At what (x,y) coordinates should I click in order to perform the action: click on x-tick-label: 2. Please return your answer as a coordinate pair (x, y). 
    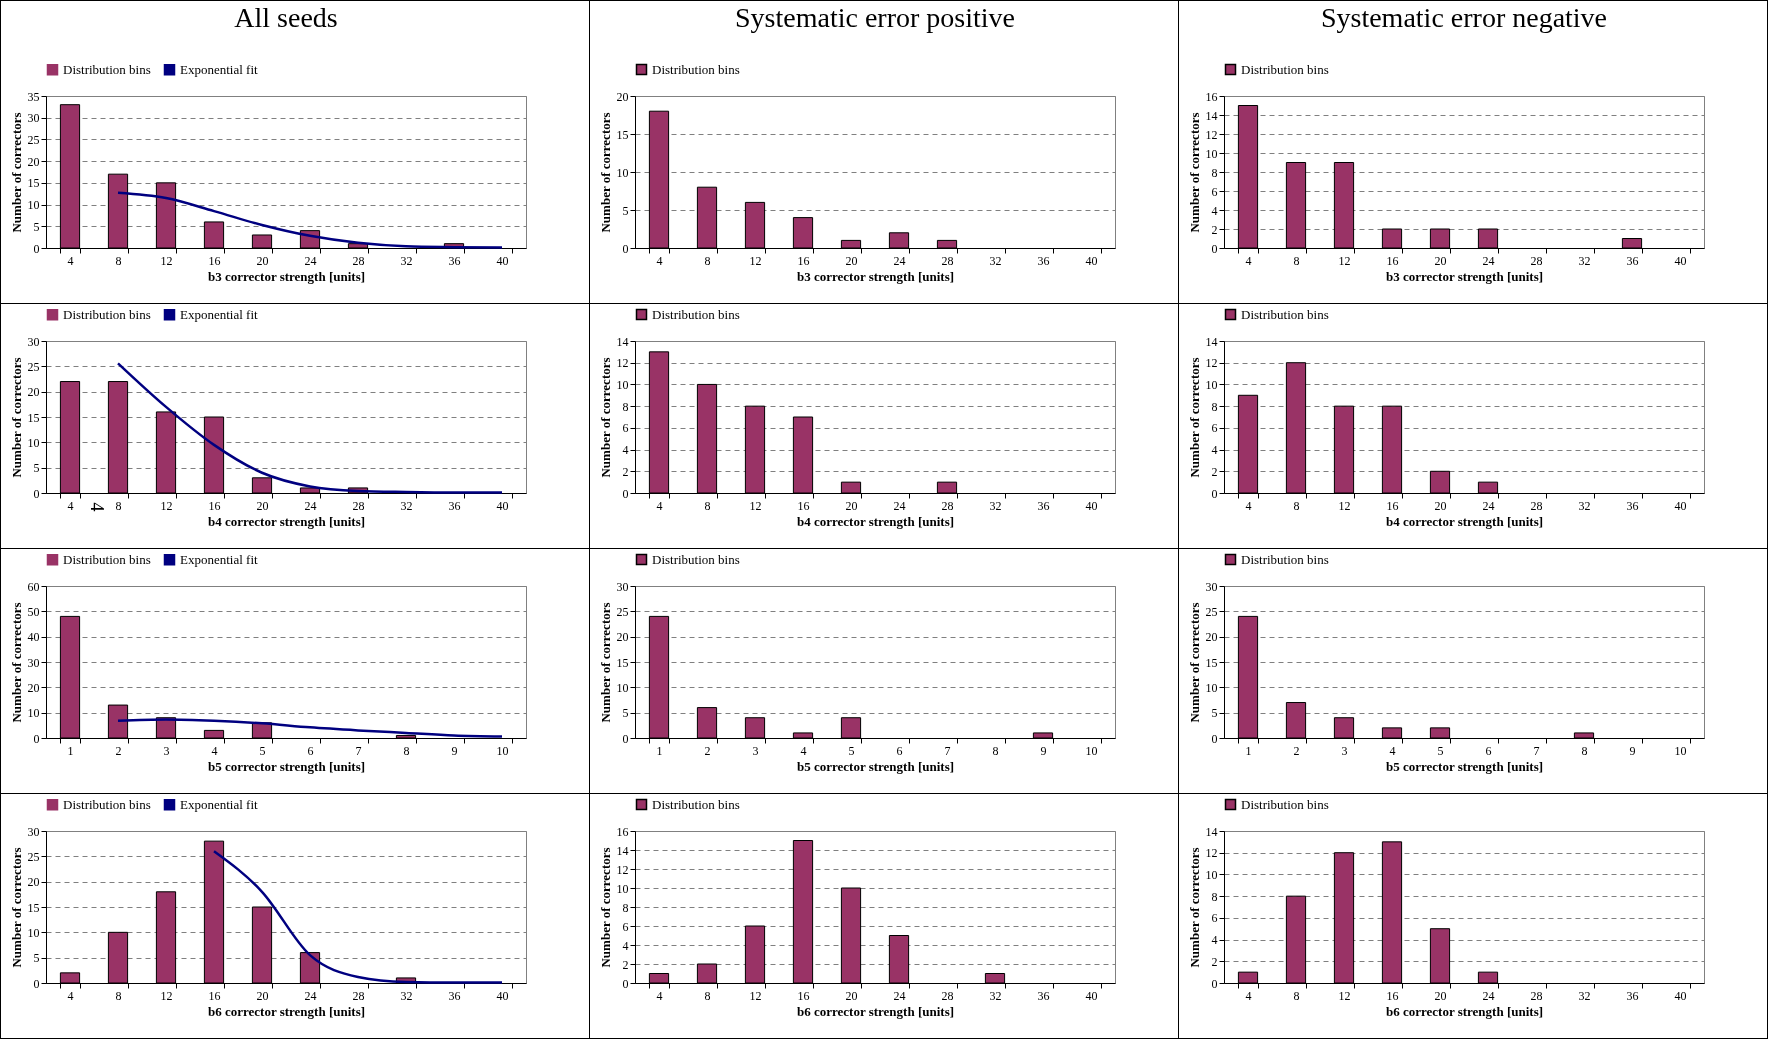
    Looking at the image, I should click on (707, 750).